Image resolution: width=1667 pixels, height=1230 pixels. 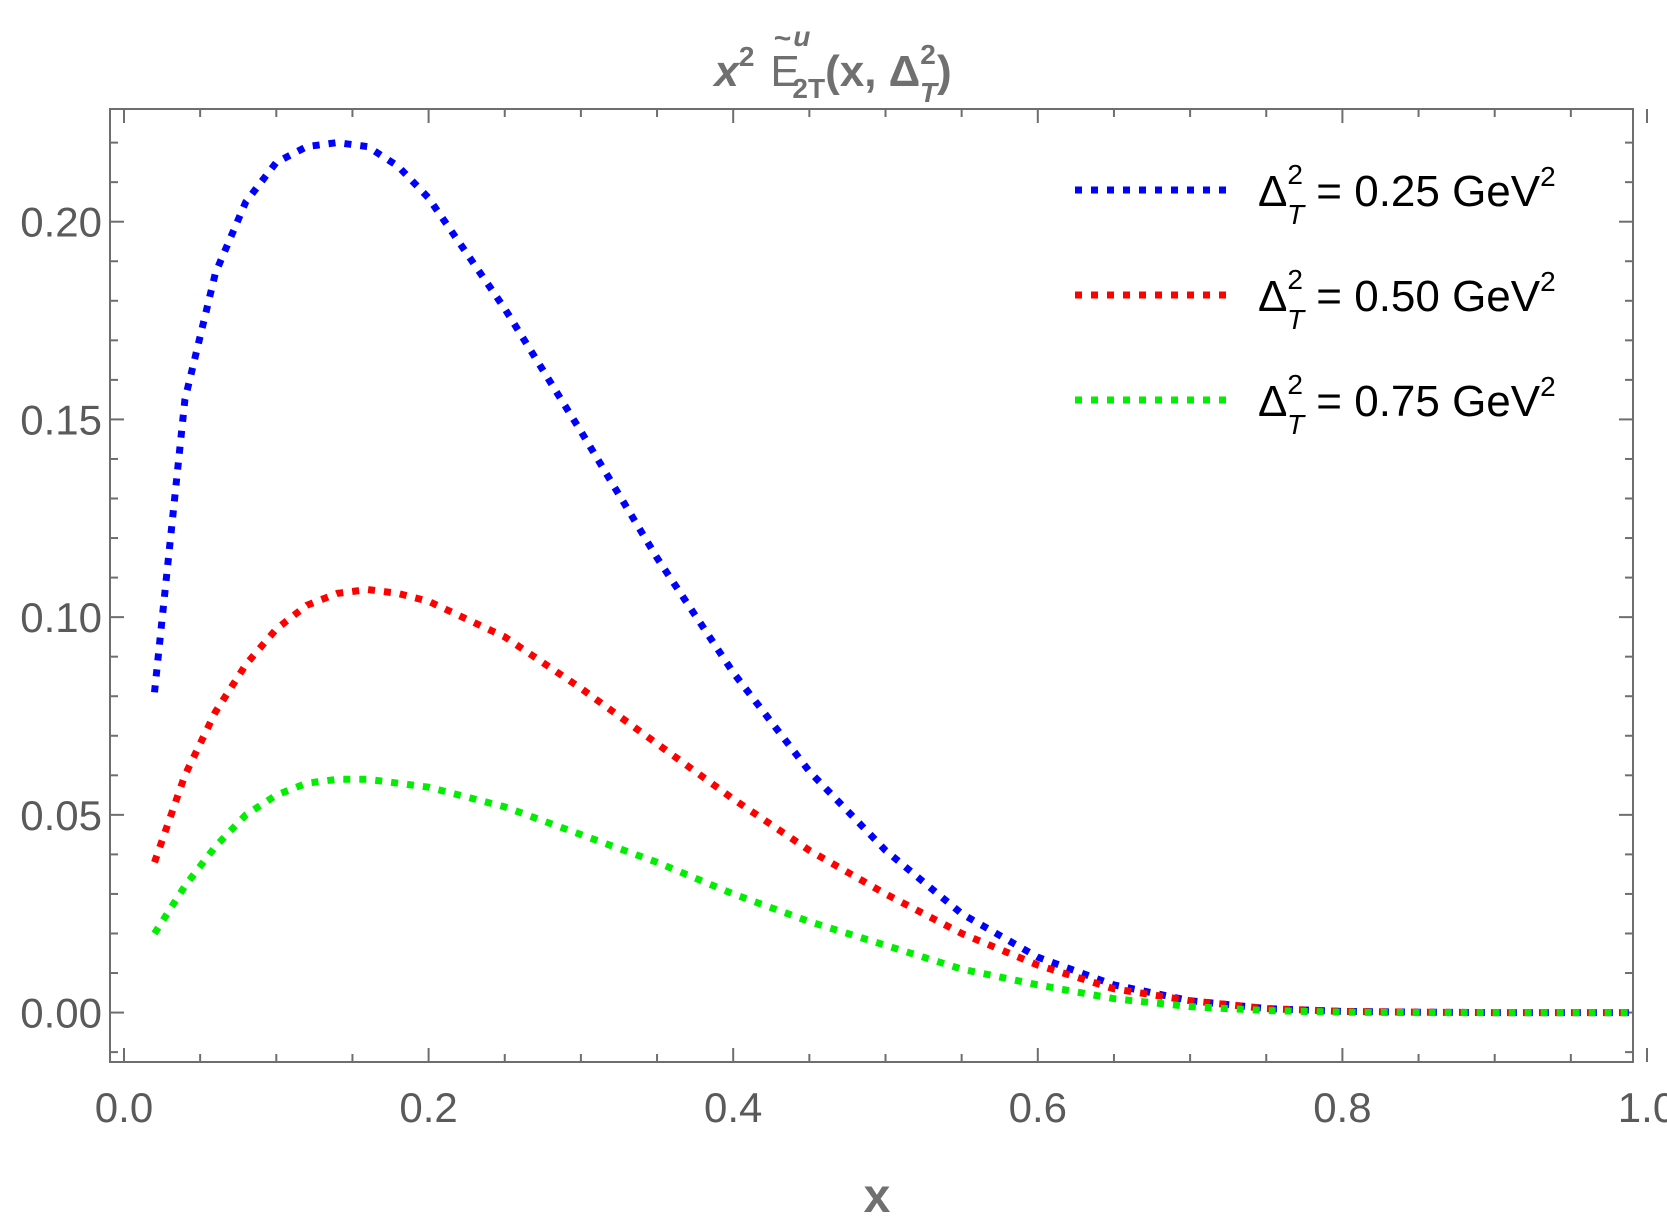 What do you see at coordinates (61, 617) in the screenshot?
I see `y-tick-label: 0.10` at bounding box center [61, 617].